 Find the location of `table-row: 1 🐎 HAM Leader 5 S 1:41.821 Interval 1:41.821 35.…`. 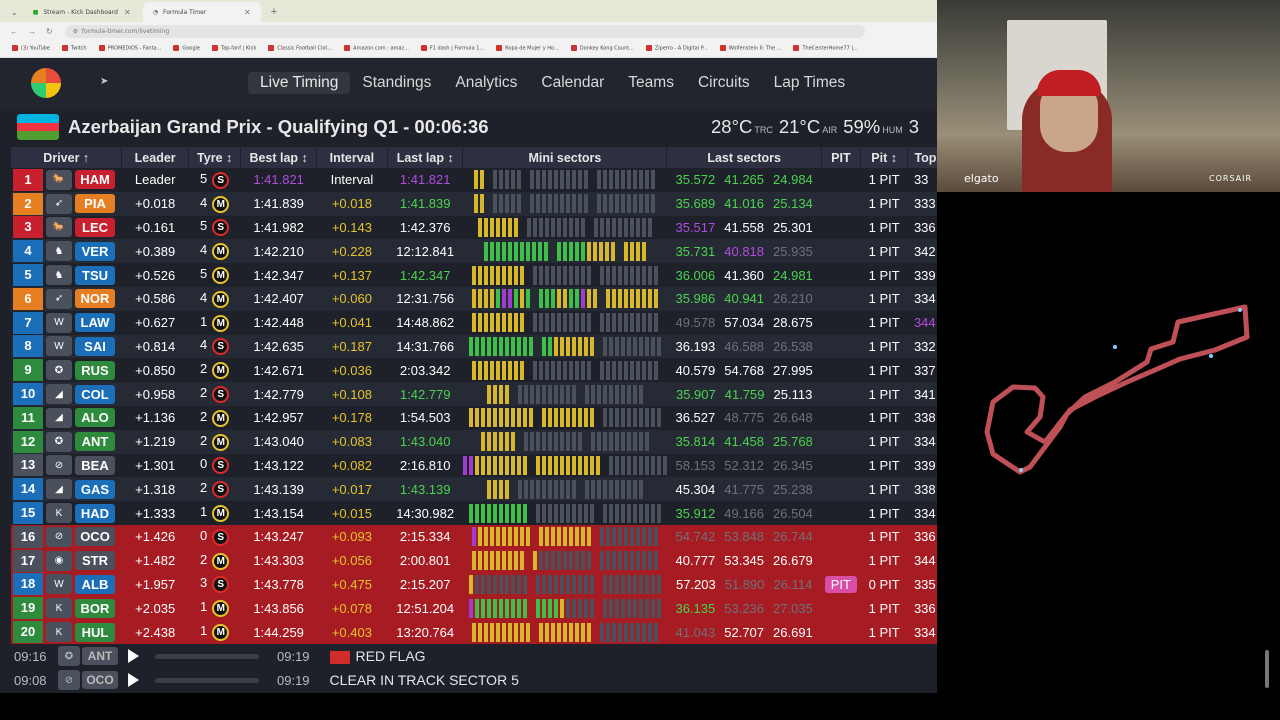

table-row: 1 🐎 HAM Leader 5 S 1:41.821 Interval 1:41.821 35.… is located at coordinates (493, 180).